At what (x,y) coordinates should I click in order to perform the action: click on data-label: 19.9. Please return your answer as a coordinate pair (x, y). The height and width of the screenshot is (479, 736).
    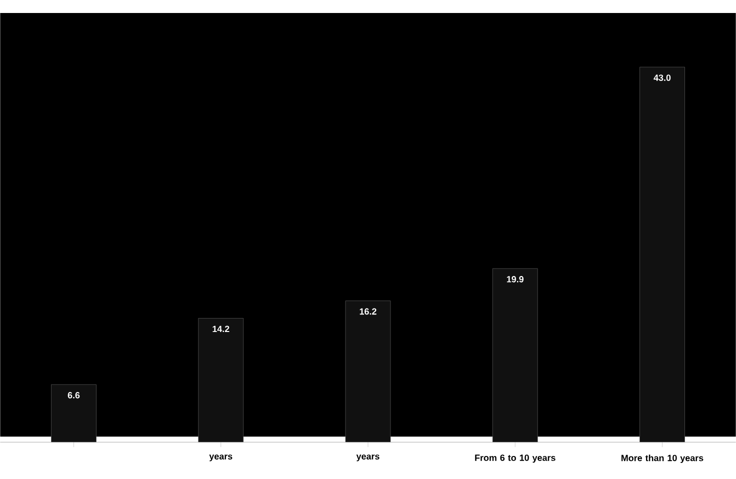
    Looking at the image, I should click on (515, 279).